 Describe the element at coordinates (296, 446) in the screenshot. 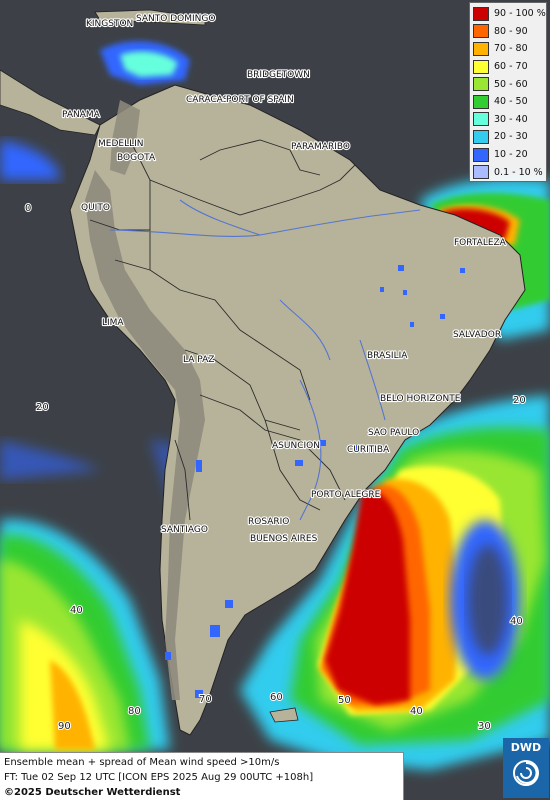

I see `city-asuncion: ASUNCION` at that location.